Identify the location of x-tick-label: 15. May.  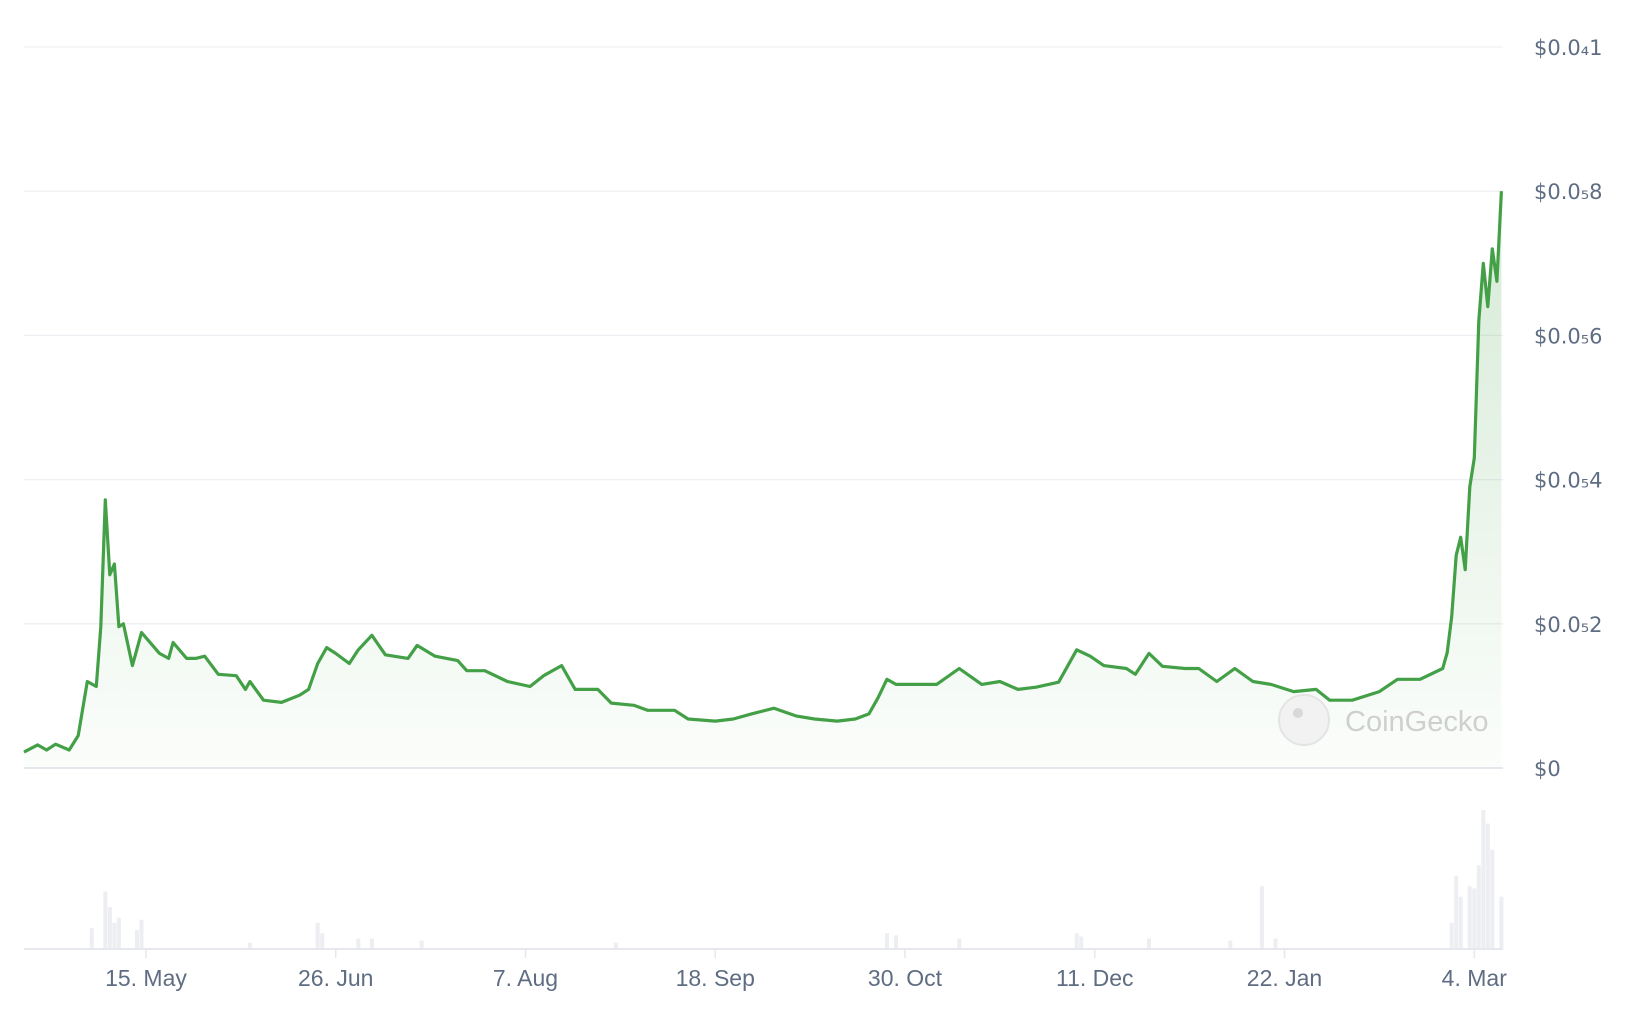
(146, 978).